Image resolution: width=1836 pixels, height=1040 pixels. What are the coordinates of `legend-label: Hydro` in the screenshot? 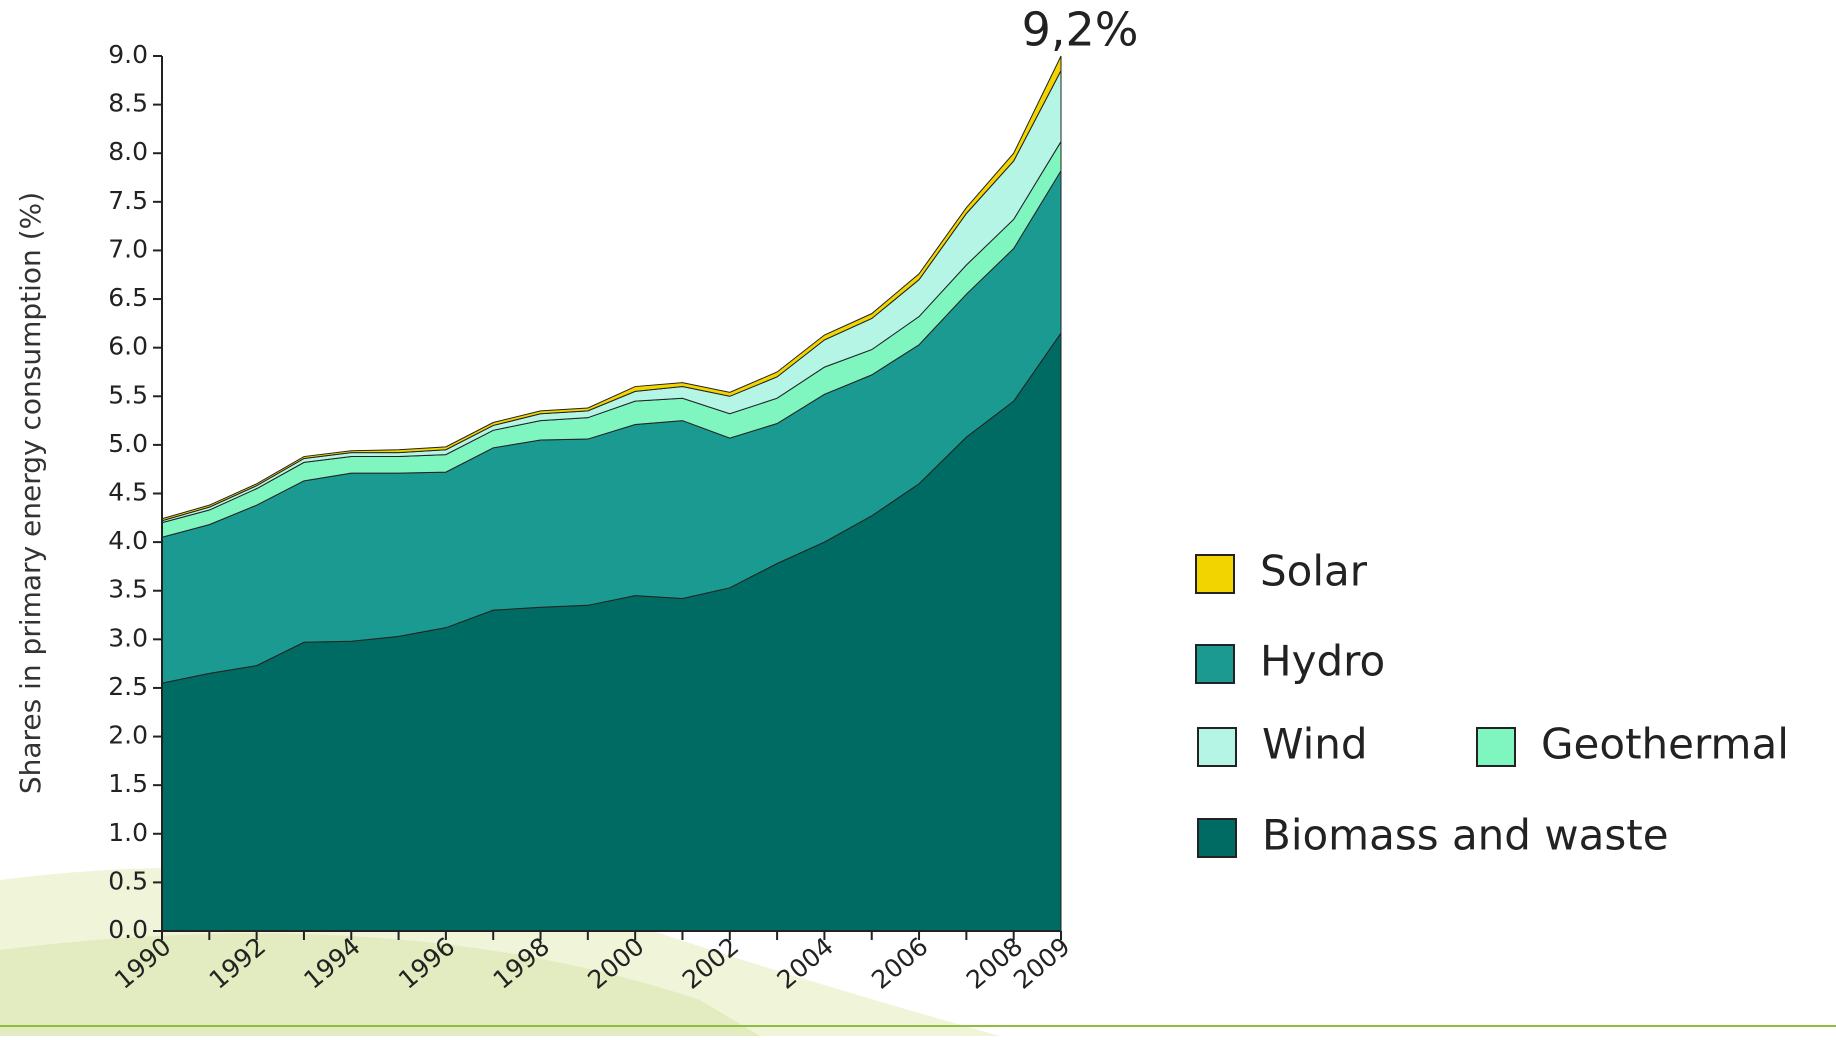 It's located at (1322, 661).